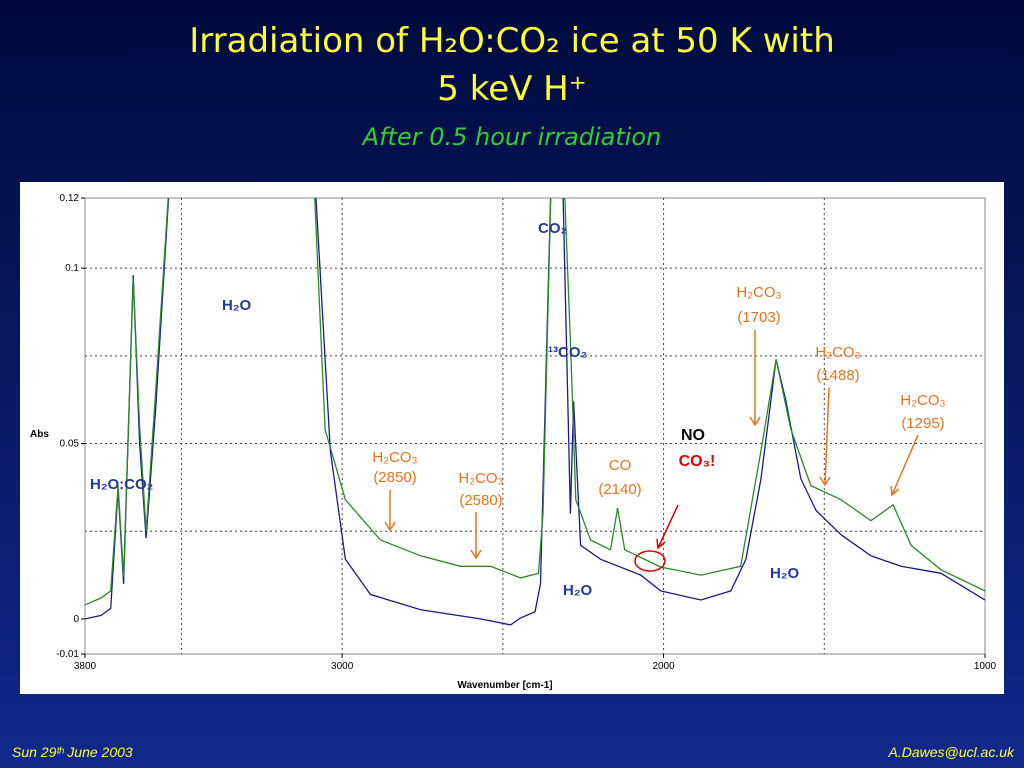 The image size is (1024, 768). What do you see at coordinates (67, 654) in the screenshot?
I see `y-tick-label: -0.01` at bounding box center [67, 654].